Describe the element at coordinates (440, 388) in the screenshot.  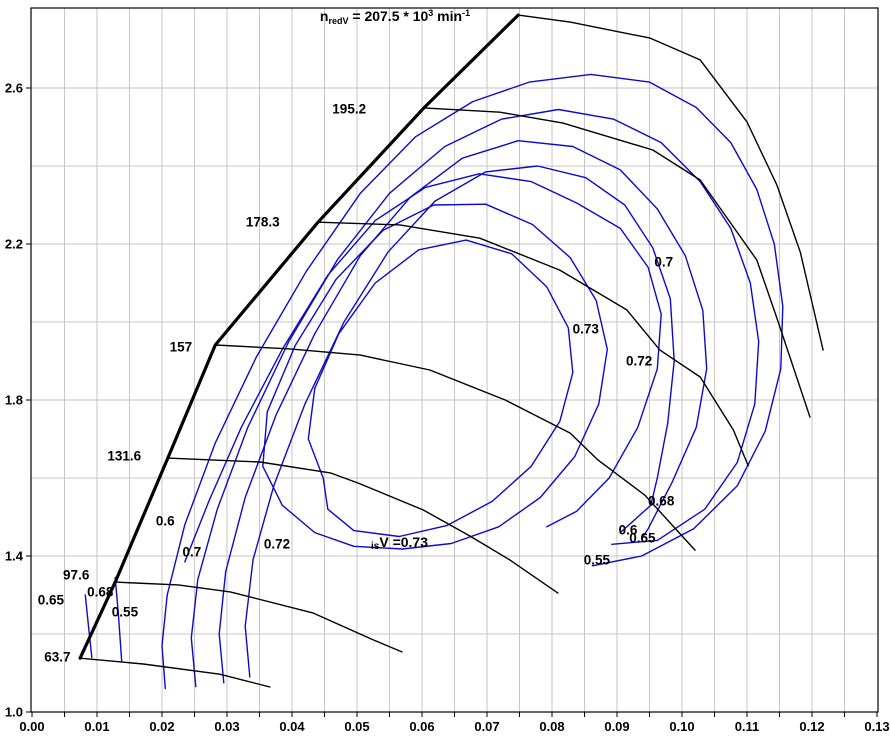
I see `efficiency-contour-0.73` at that location.